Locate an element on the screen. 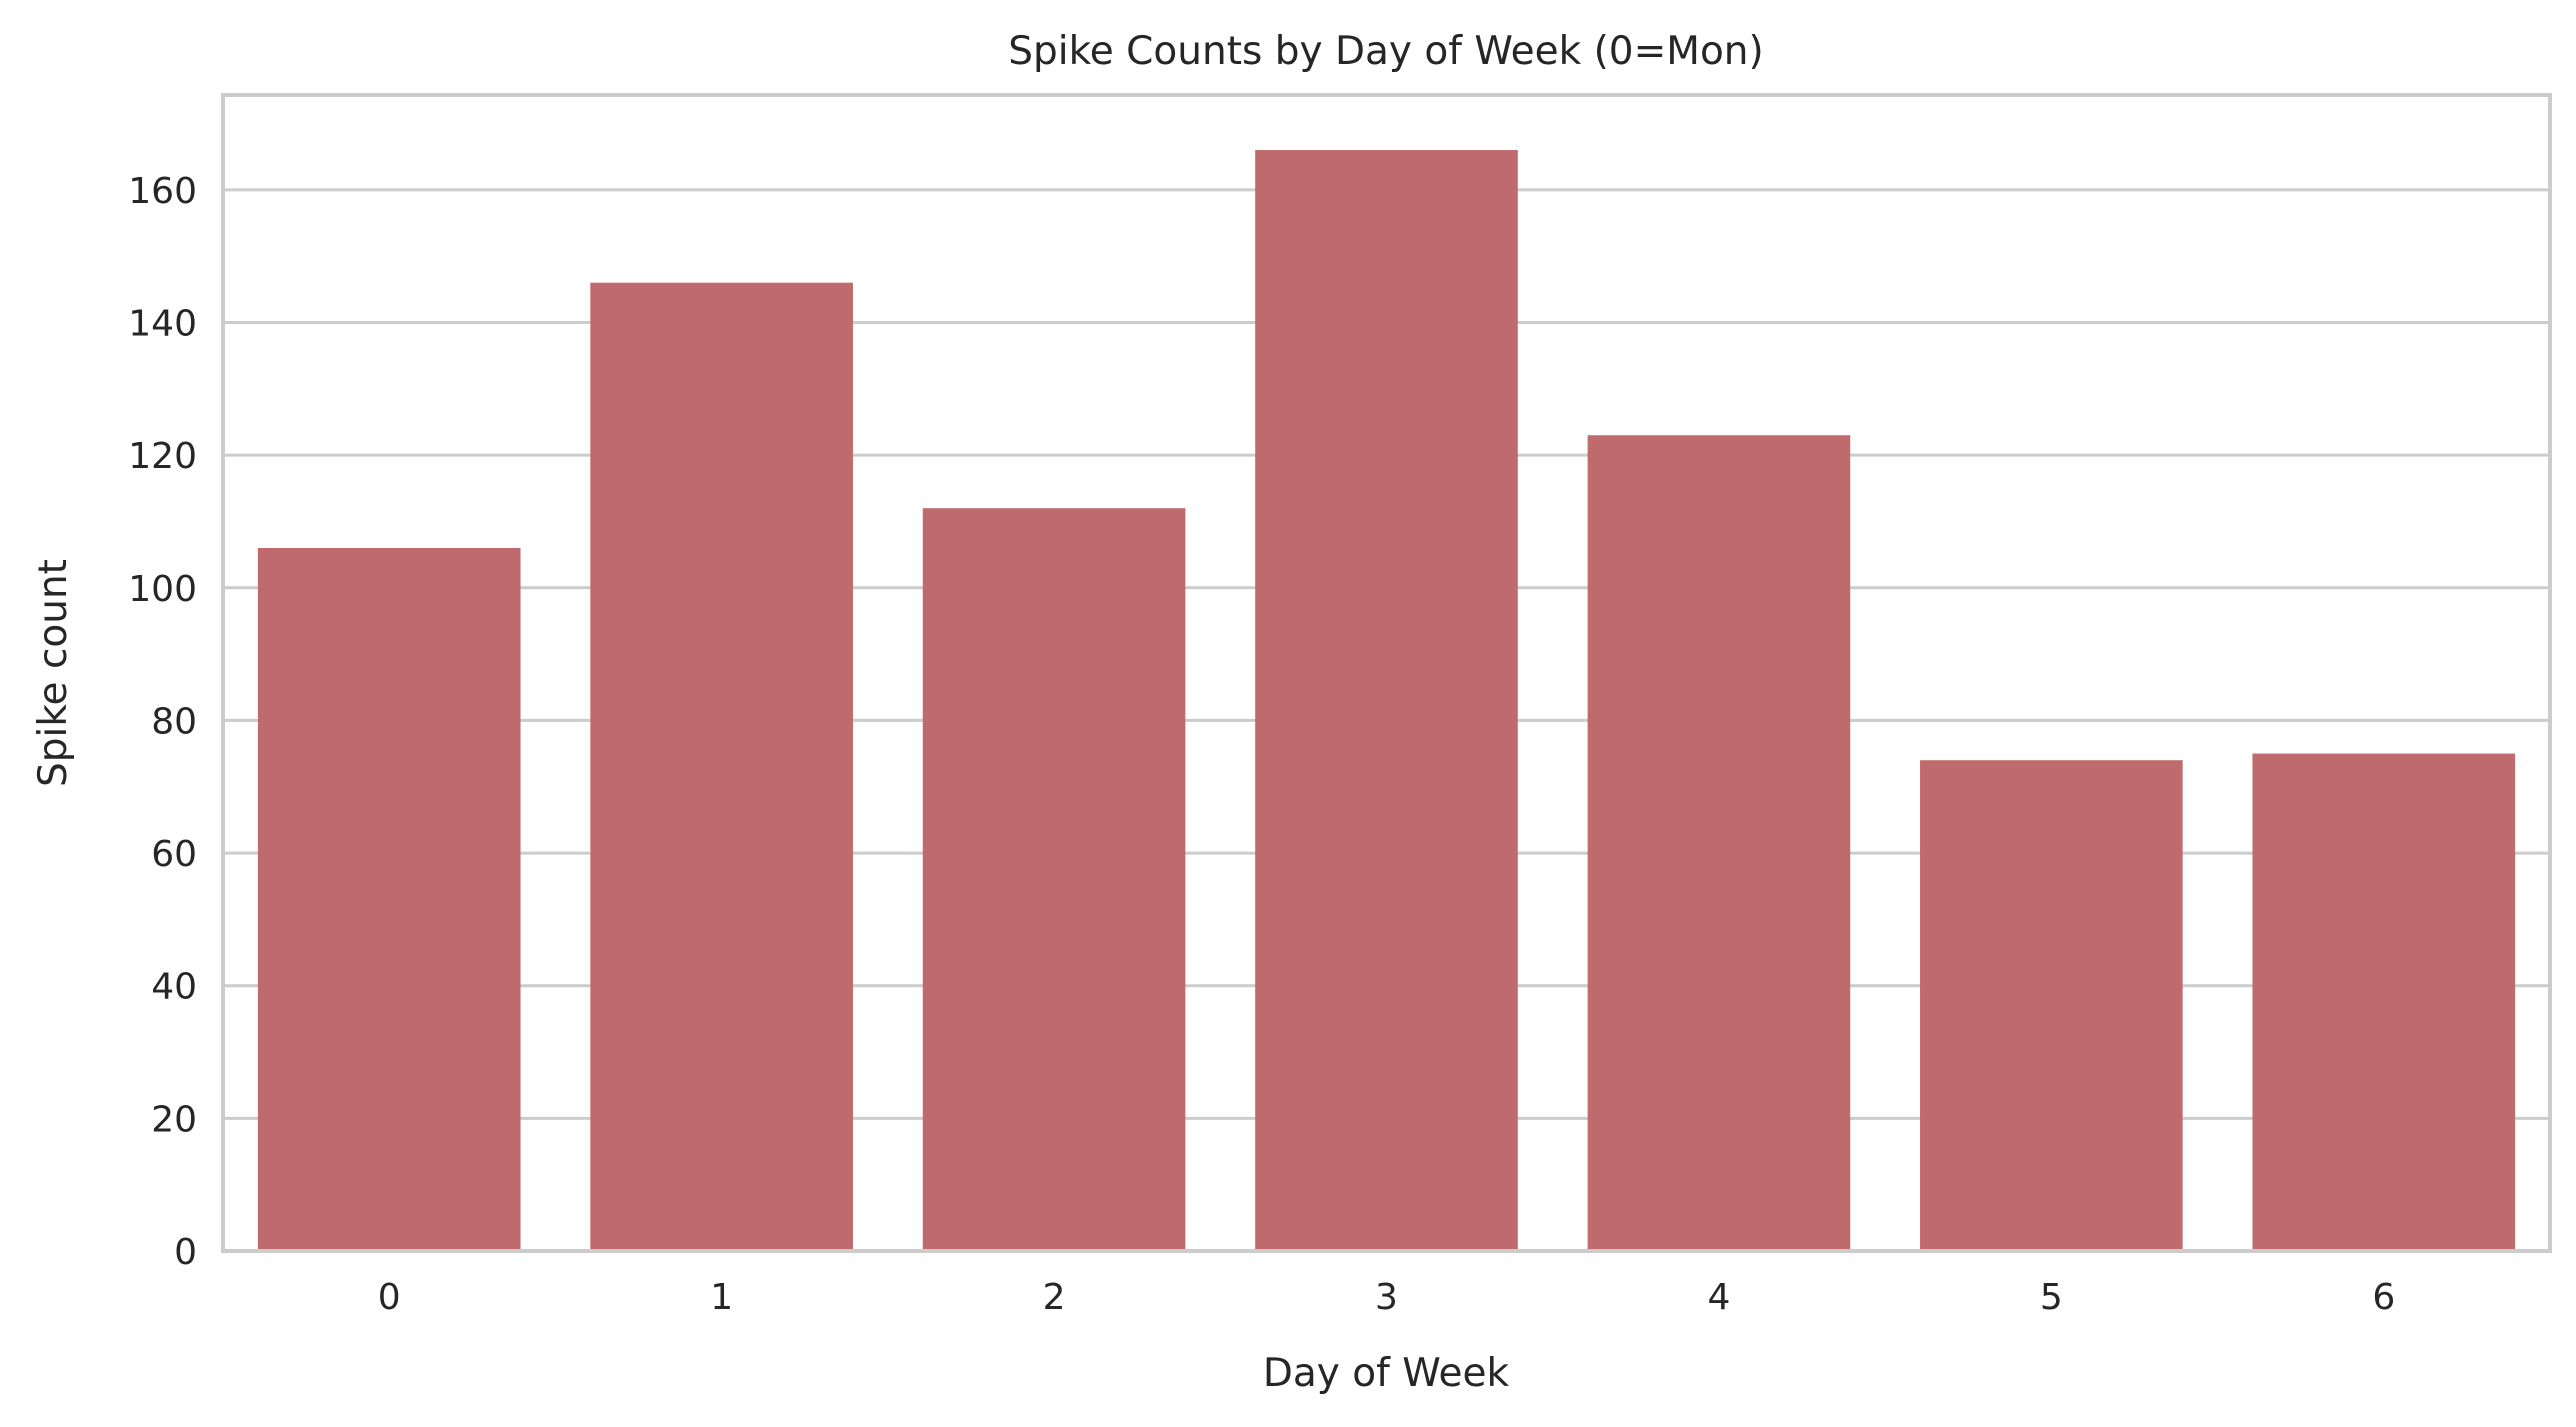  y-tick-labels: 0 20 40 60 80 100 120 140 160 is located at coordinates (162, 722).